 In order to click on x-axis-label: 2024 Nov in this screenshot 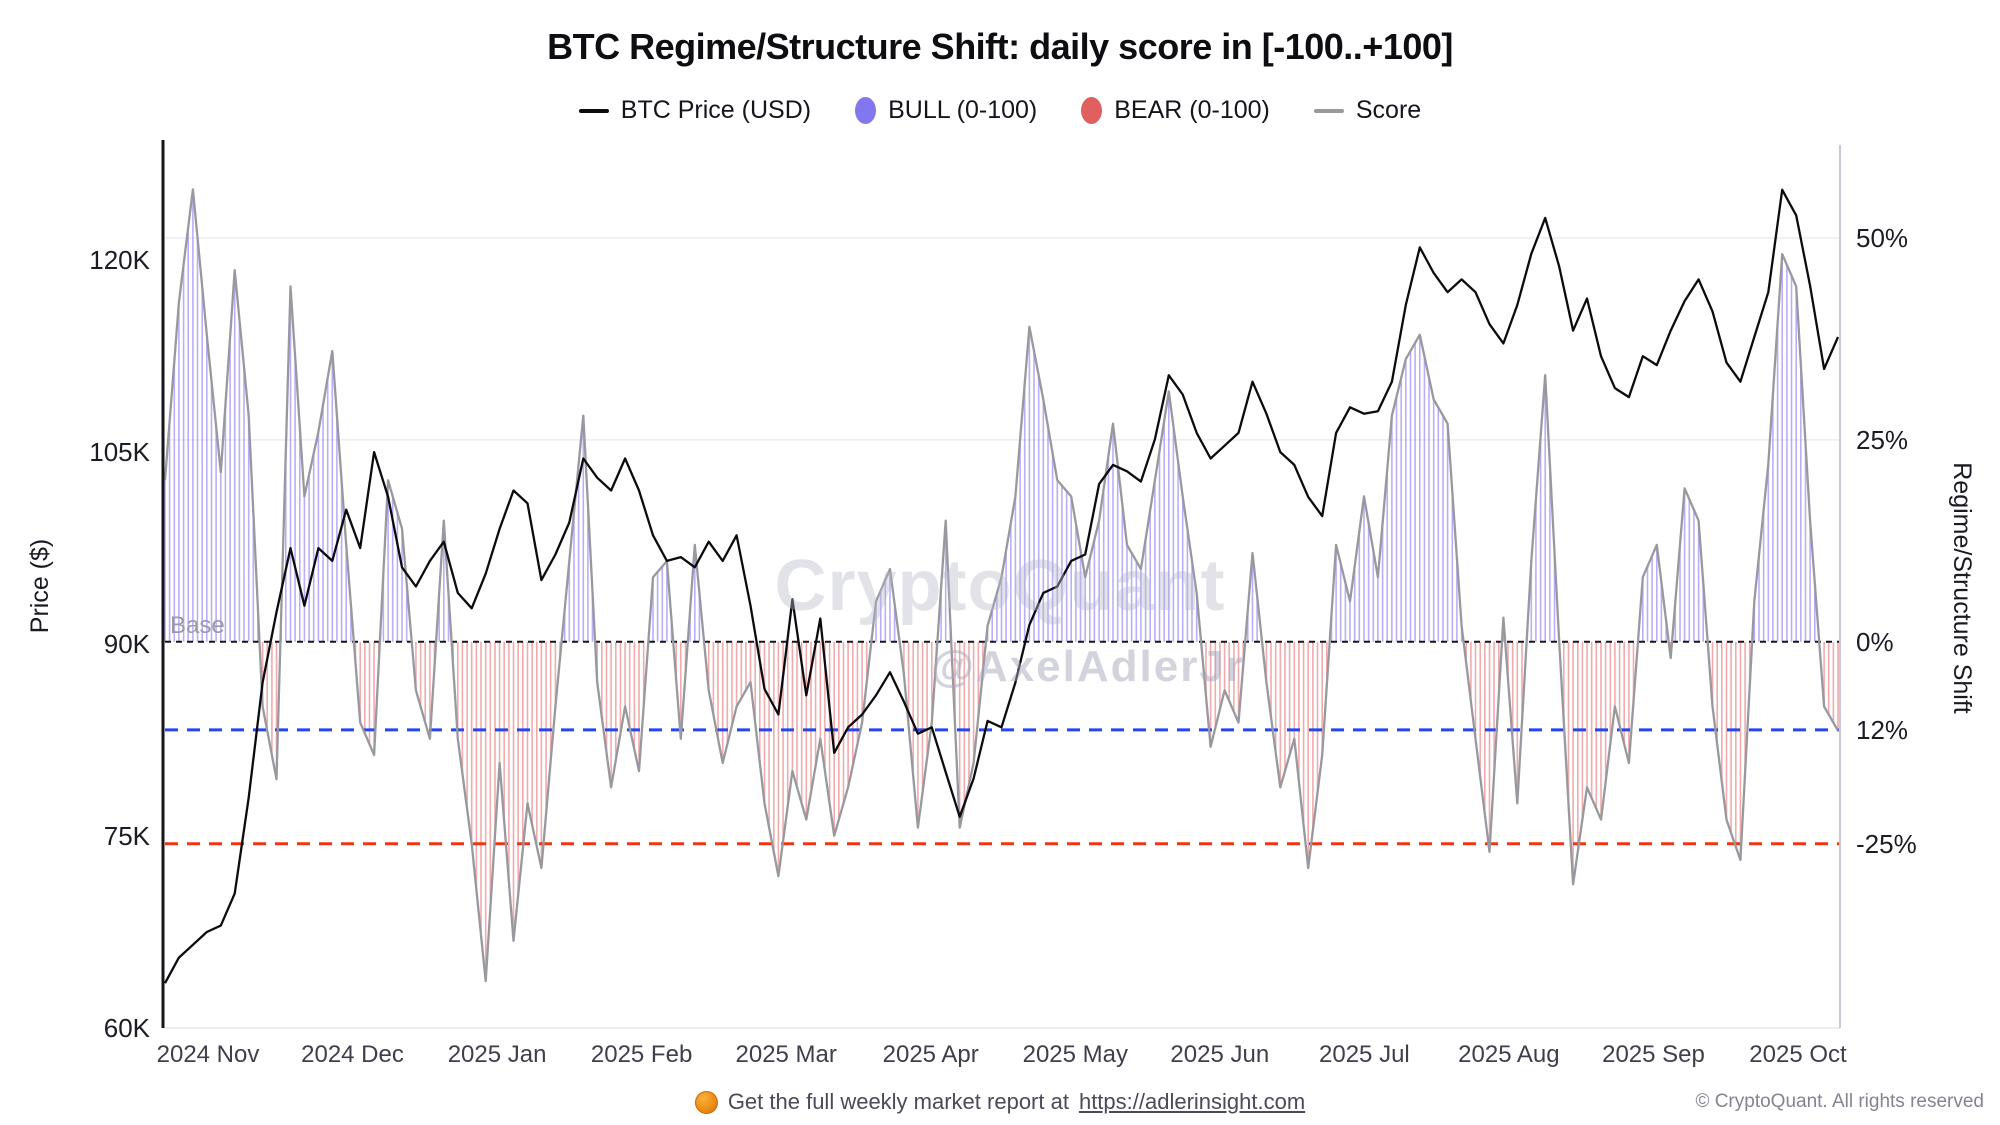, I will do `click(208, 1054)`.